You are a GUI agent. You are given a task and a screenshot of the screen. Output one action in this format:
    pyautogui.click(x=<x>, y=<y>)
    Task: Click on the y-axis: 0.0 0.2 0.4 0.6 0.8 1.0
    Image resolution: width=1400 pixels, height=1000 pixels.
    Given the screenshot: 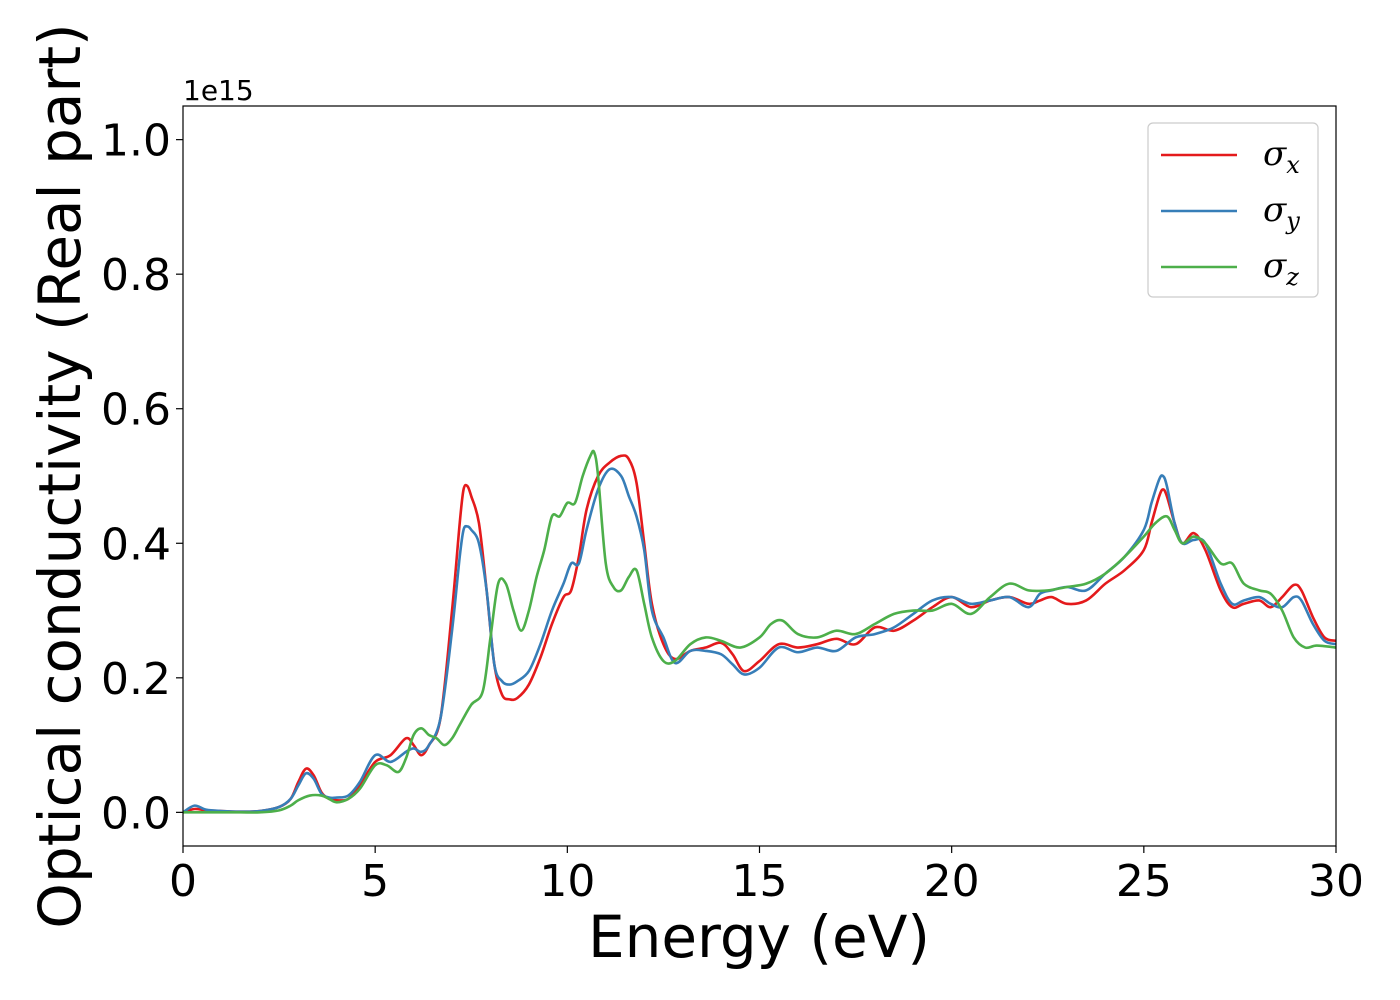 What is the action you would take?
    pyautogui.click(x=142, y=477)
    